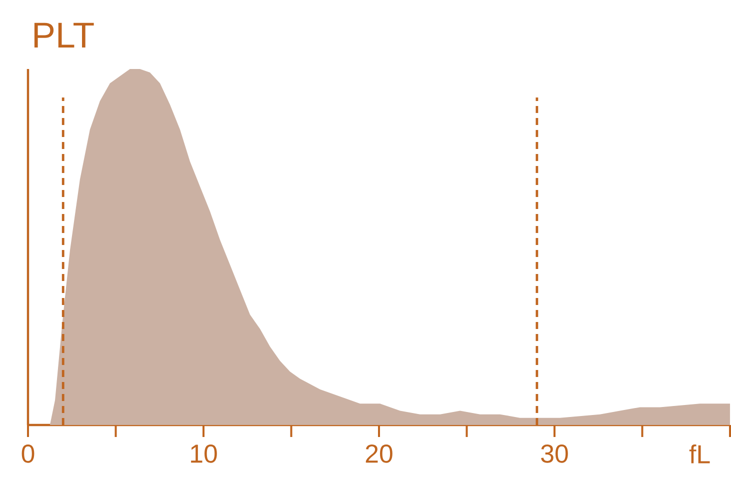 This screenshot has height=493, width=731. Describe the element at coordinates (379, 453) in the screenshot. I see `x-tick-label: 20` at that location.